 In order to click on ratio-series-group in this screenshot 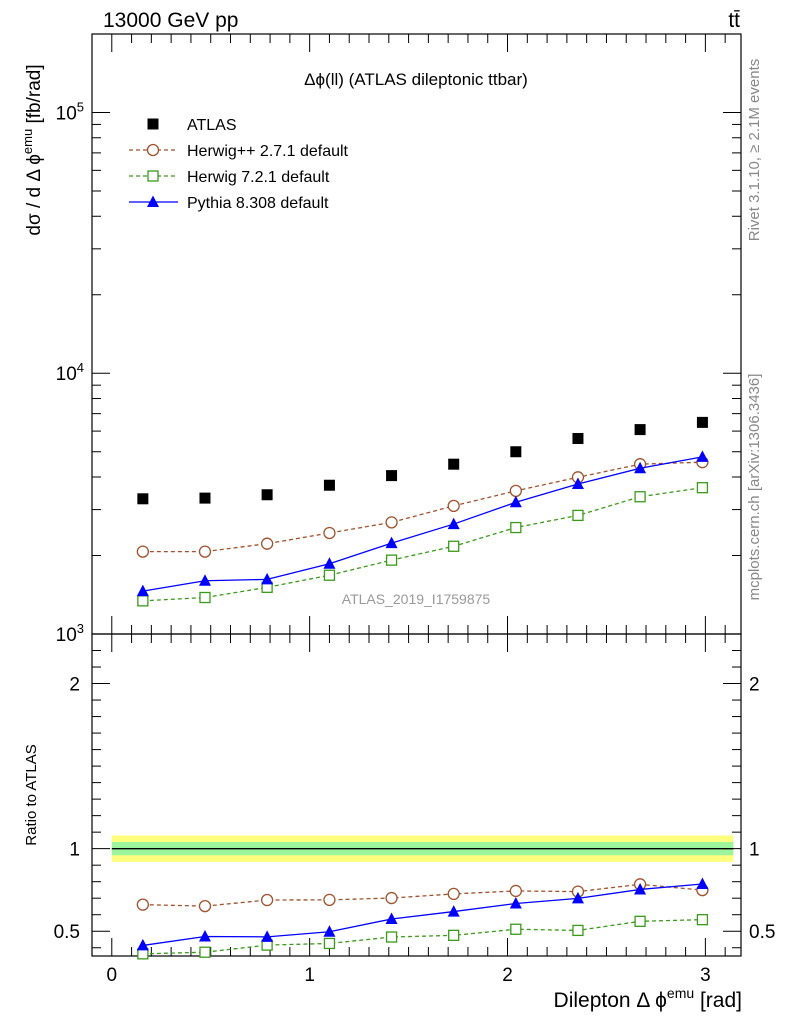, I will do `click(422, 904)`.